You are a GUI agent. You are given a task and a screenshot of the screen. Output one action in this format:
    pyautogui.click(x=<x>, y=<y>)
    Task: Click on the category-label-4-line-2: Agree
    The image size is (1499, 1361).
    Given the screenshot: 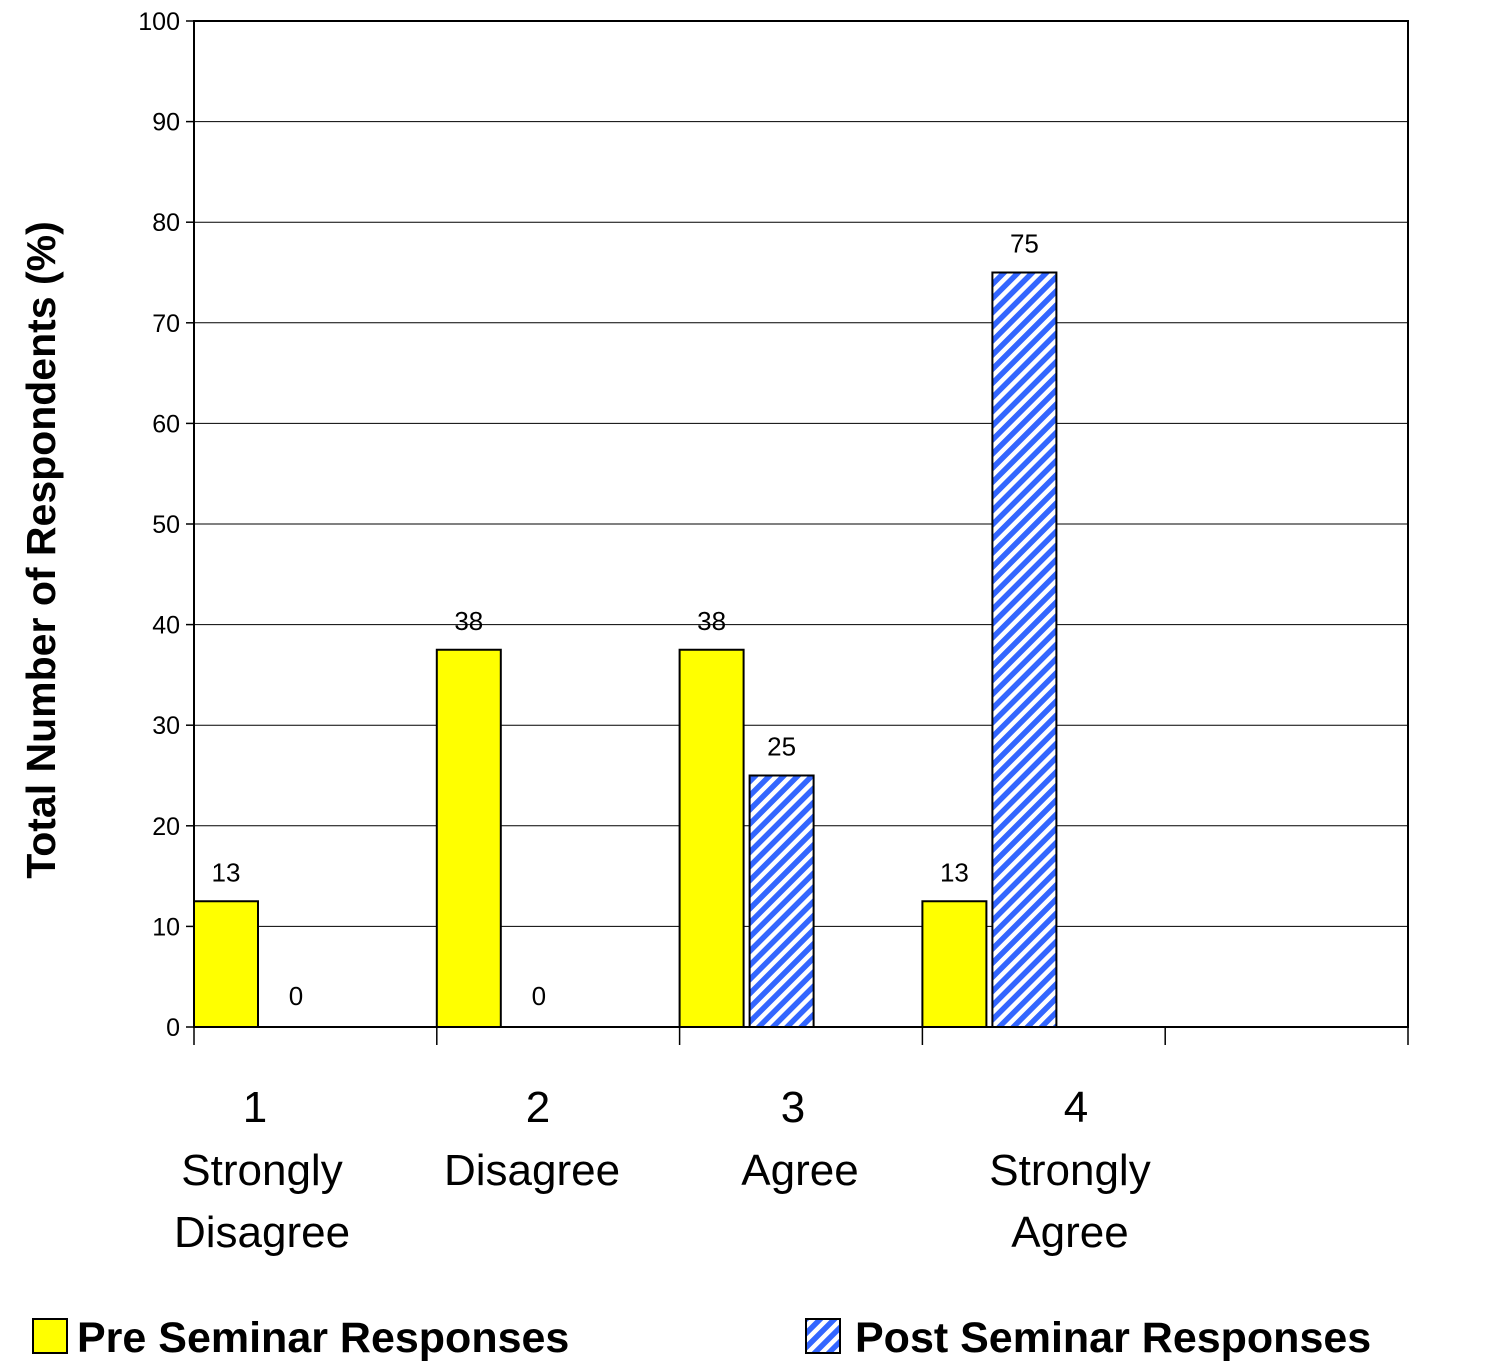 What is the action you would take?
    pyautogui.click(x=1069, y=1232)
    